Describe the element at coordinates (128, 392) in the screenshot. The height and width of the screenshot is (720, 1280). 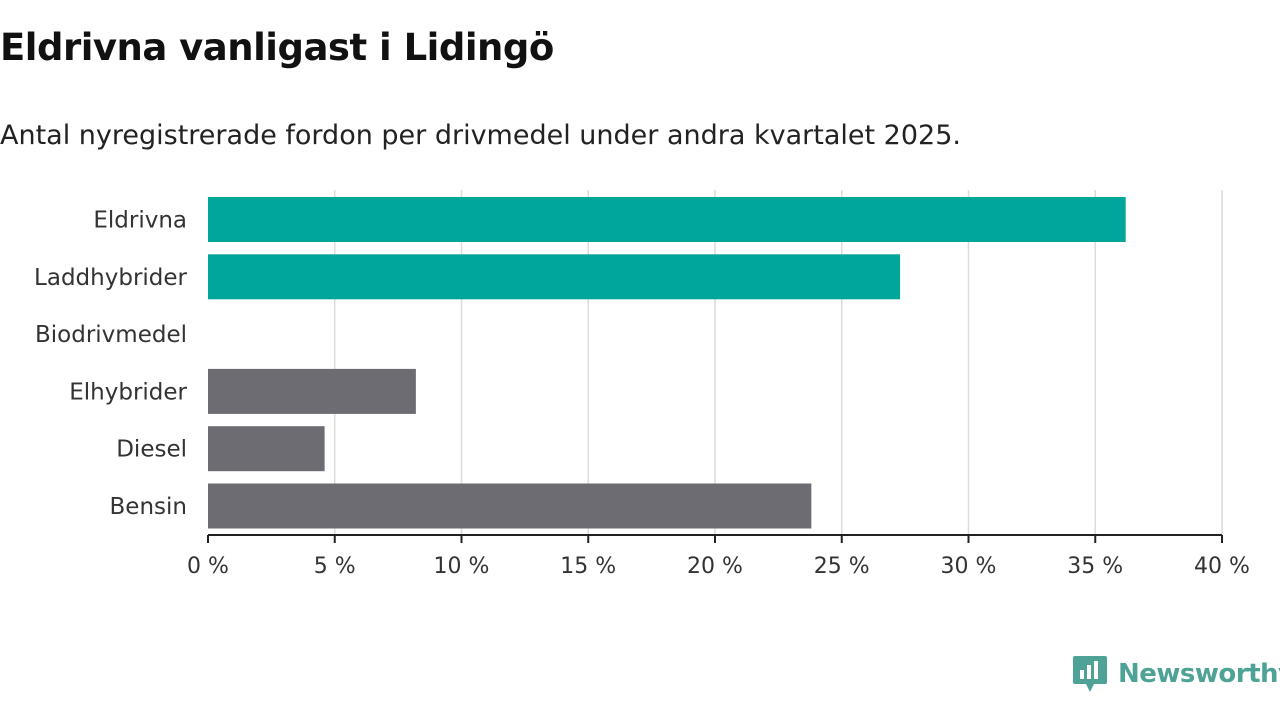
I see `category-label: Elhybrider` at that location.